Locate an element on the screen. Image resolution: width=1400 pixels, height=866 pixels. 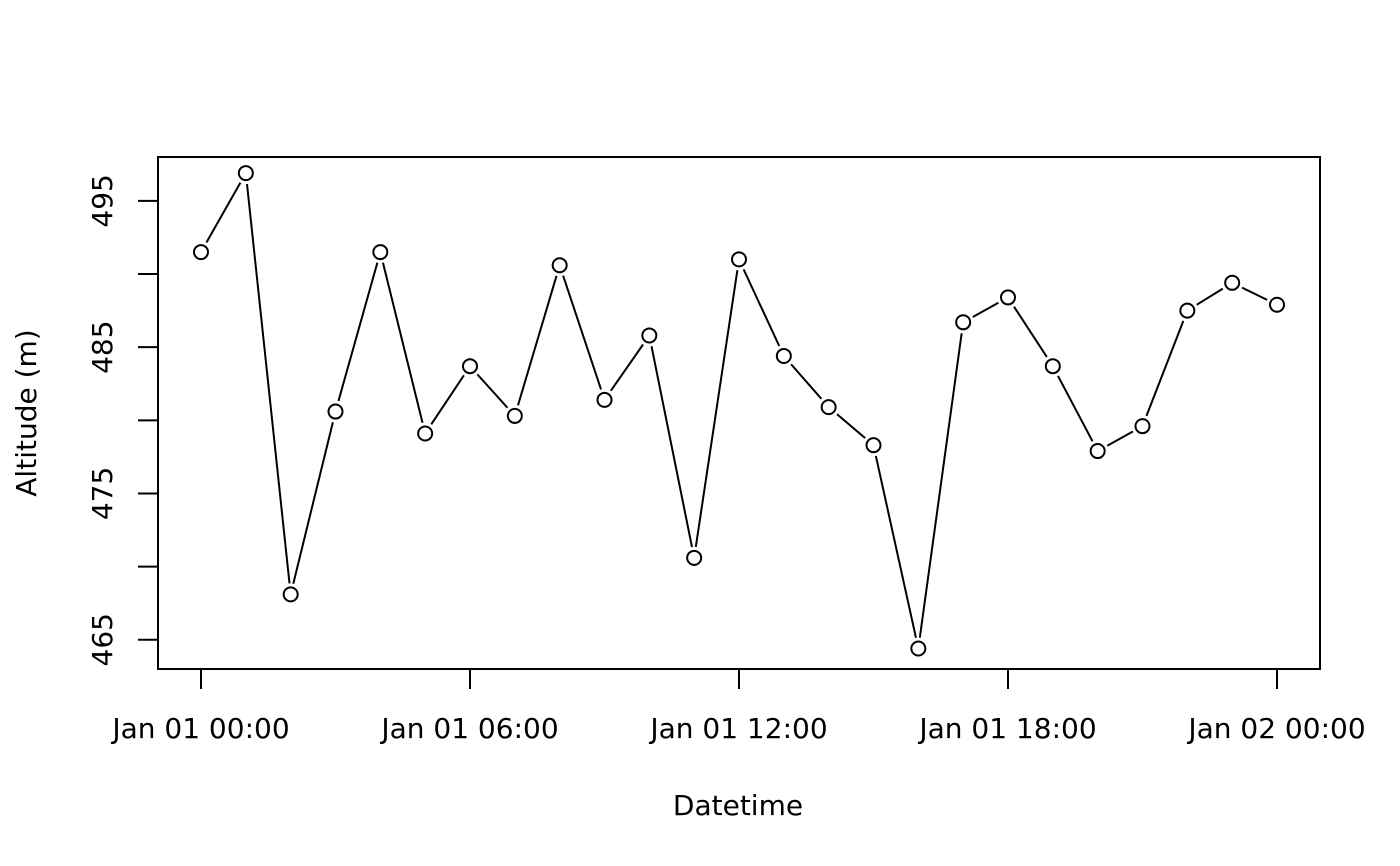
y-tick-label: 495 is located at coordinates (102, 200).